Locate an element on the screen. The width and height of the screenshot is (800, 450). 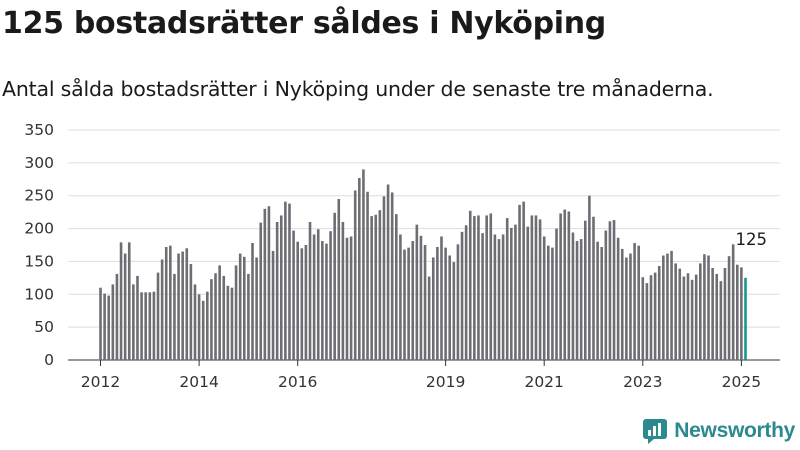
x-tick-label: 2014 is located at coordinates (198, 382).